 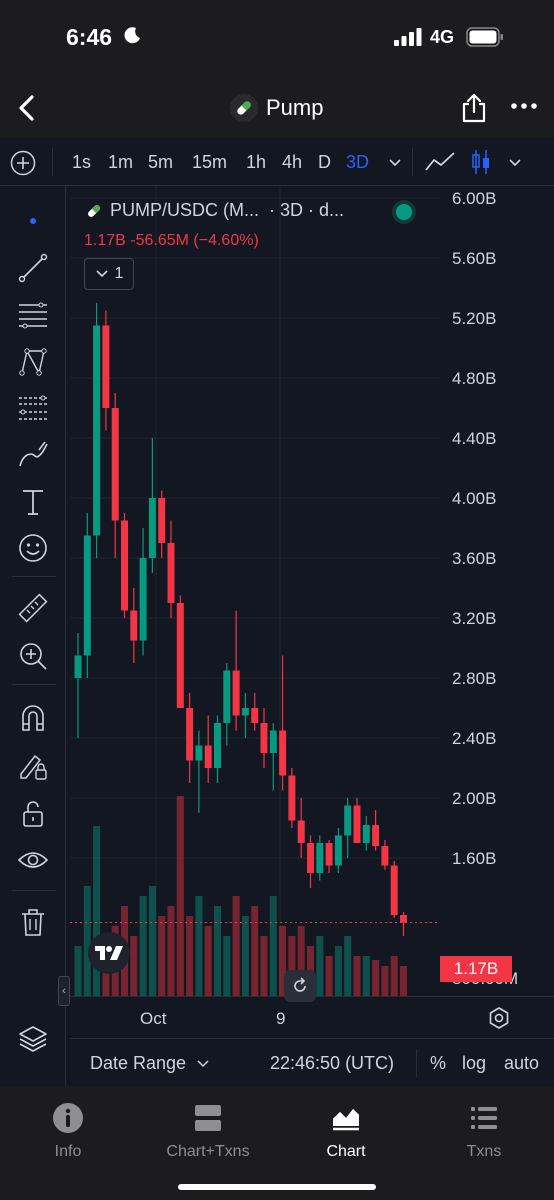 What do you see at coordinates (33, 860) in the screenshot?
I see `visibility-icon` at bounding box center [33, 860].